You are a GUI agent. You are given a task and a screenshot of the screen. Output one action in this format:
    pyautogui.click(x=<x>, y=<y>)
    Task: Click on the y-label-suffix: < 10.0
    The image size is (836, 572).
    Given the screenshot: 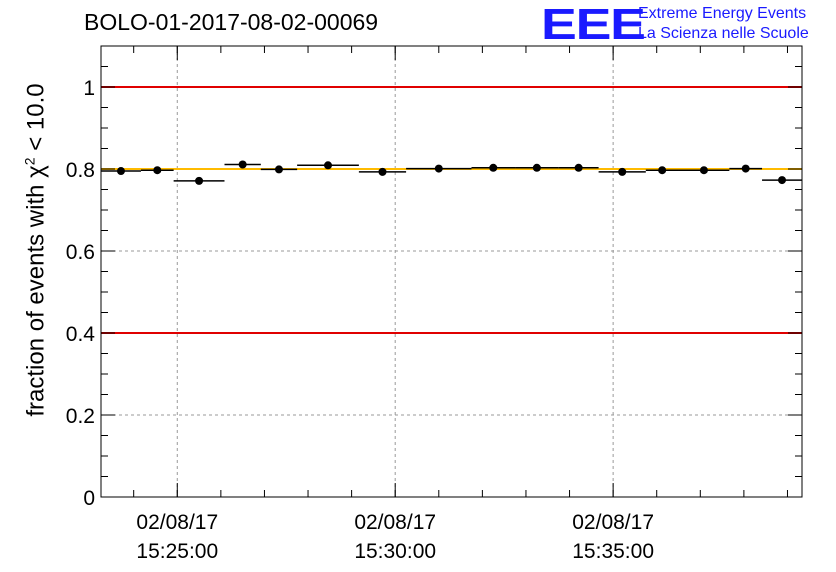 What is the action you would take?
    pyautogui.click(x=36, y=120)
    